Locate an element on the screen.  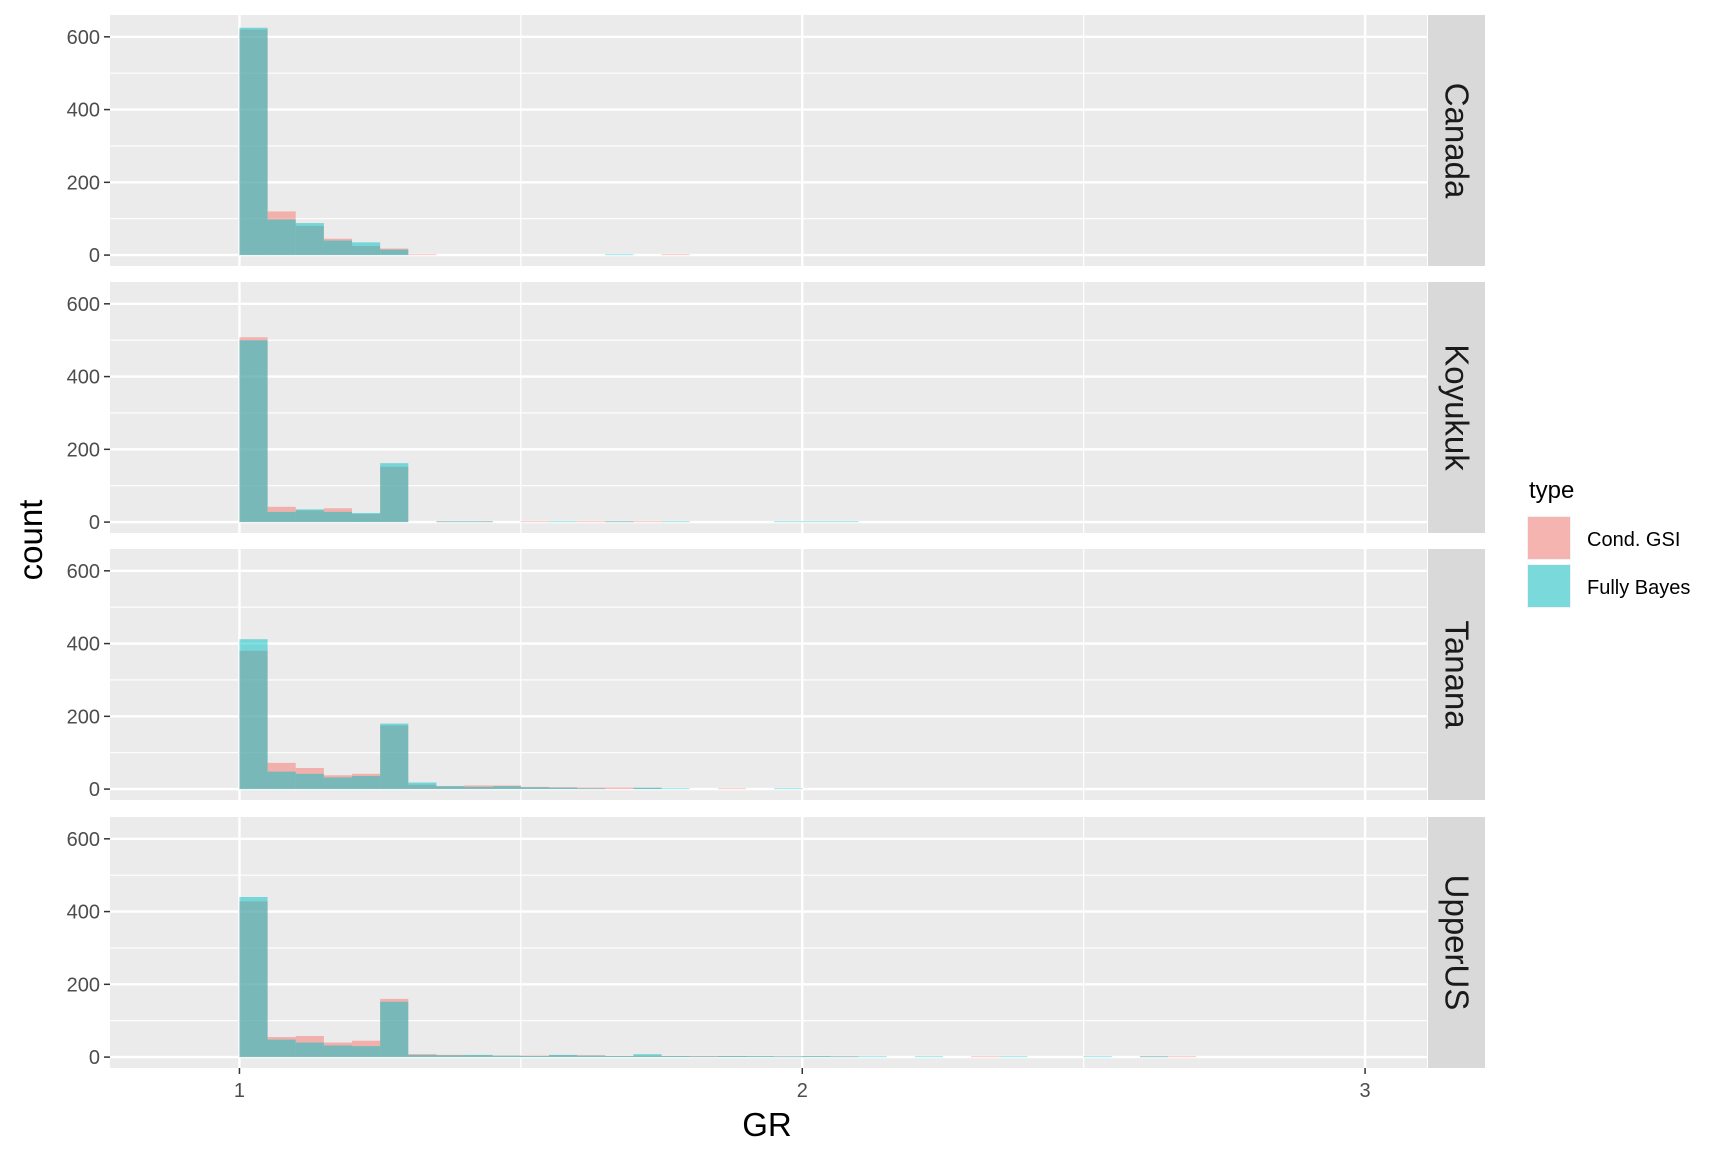
legend: type Cond. GSI Fully Bayes is located at coordinates (1608, 542).